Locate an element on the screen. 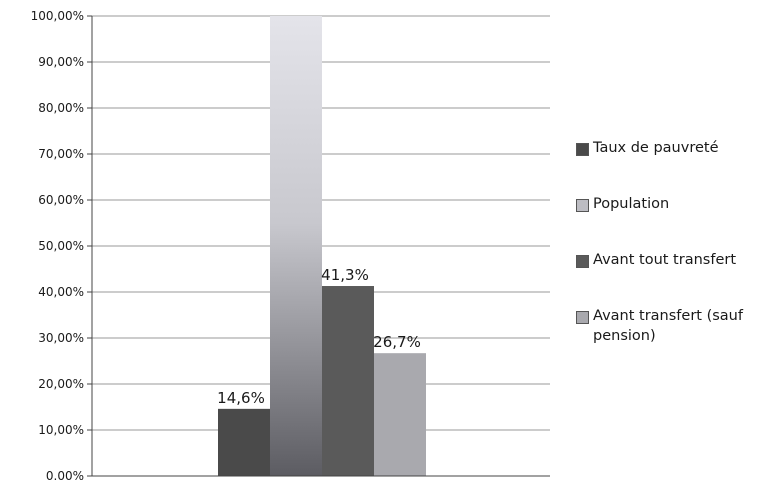 The width and height of the screenshot is (760, 485). legend-item-population: Population is located at coordinates (666, 204).